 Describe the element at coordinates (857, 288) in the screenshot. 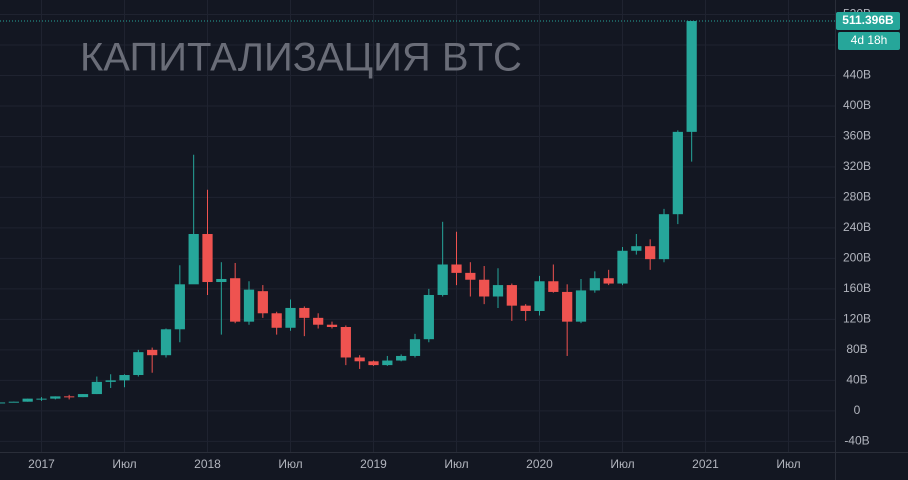

I see `y-tick-label: 160B` at that location.